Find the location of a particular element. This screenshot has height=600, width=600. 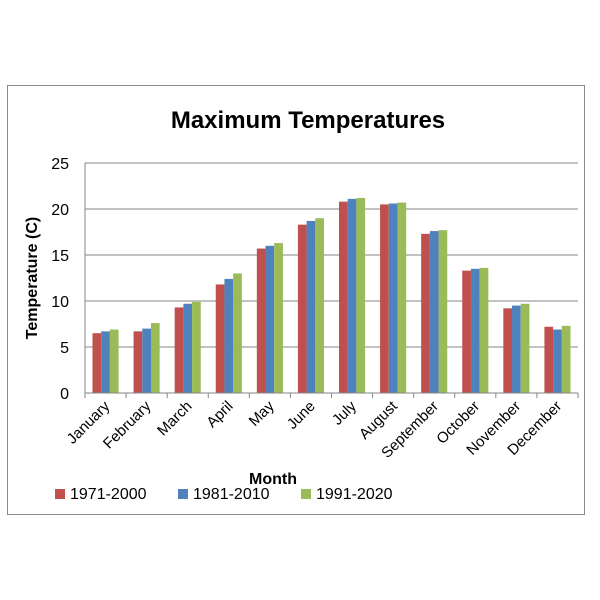

y-tick-label: 15 is located at coordinates (60, 256).